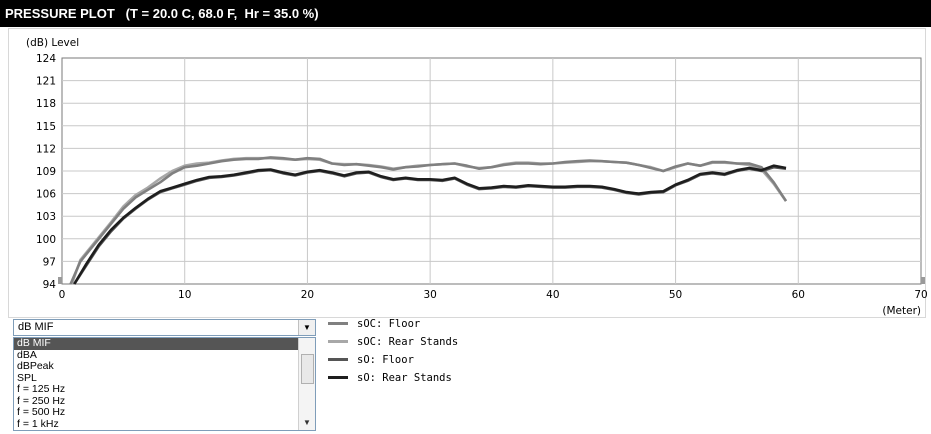 The width and height of the screenshot is (931, 434). Describe the element at coordinates (46, 82) in the screenshot. I see `y-tick-label: 121` at that location.